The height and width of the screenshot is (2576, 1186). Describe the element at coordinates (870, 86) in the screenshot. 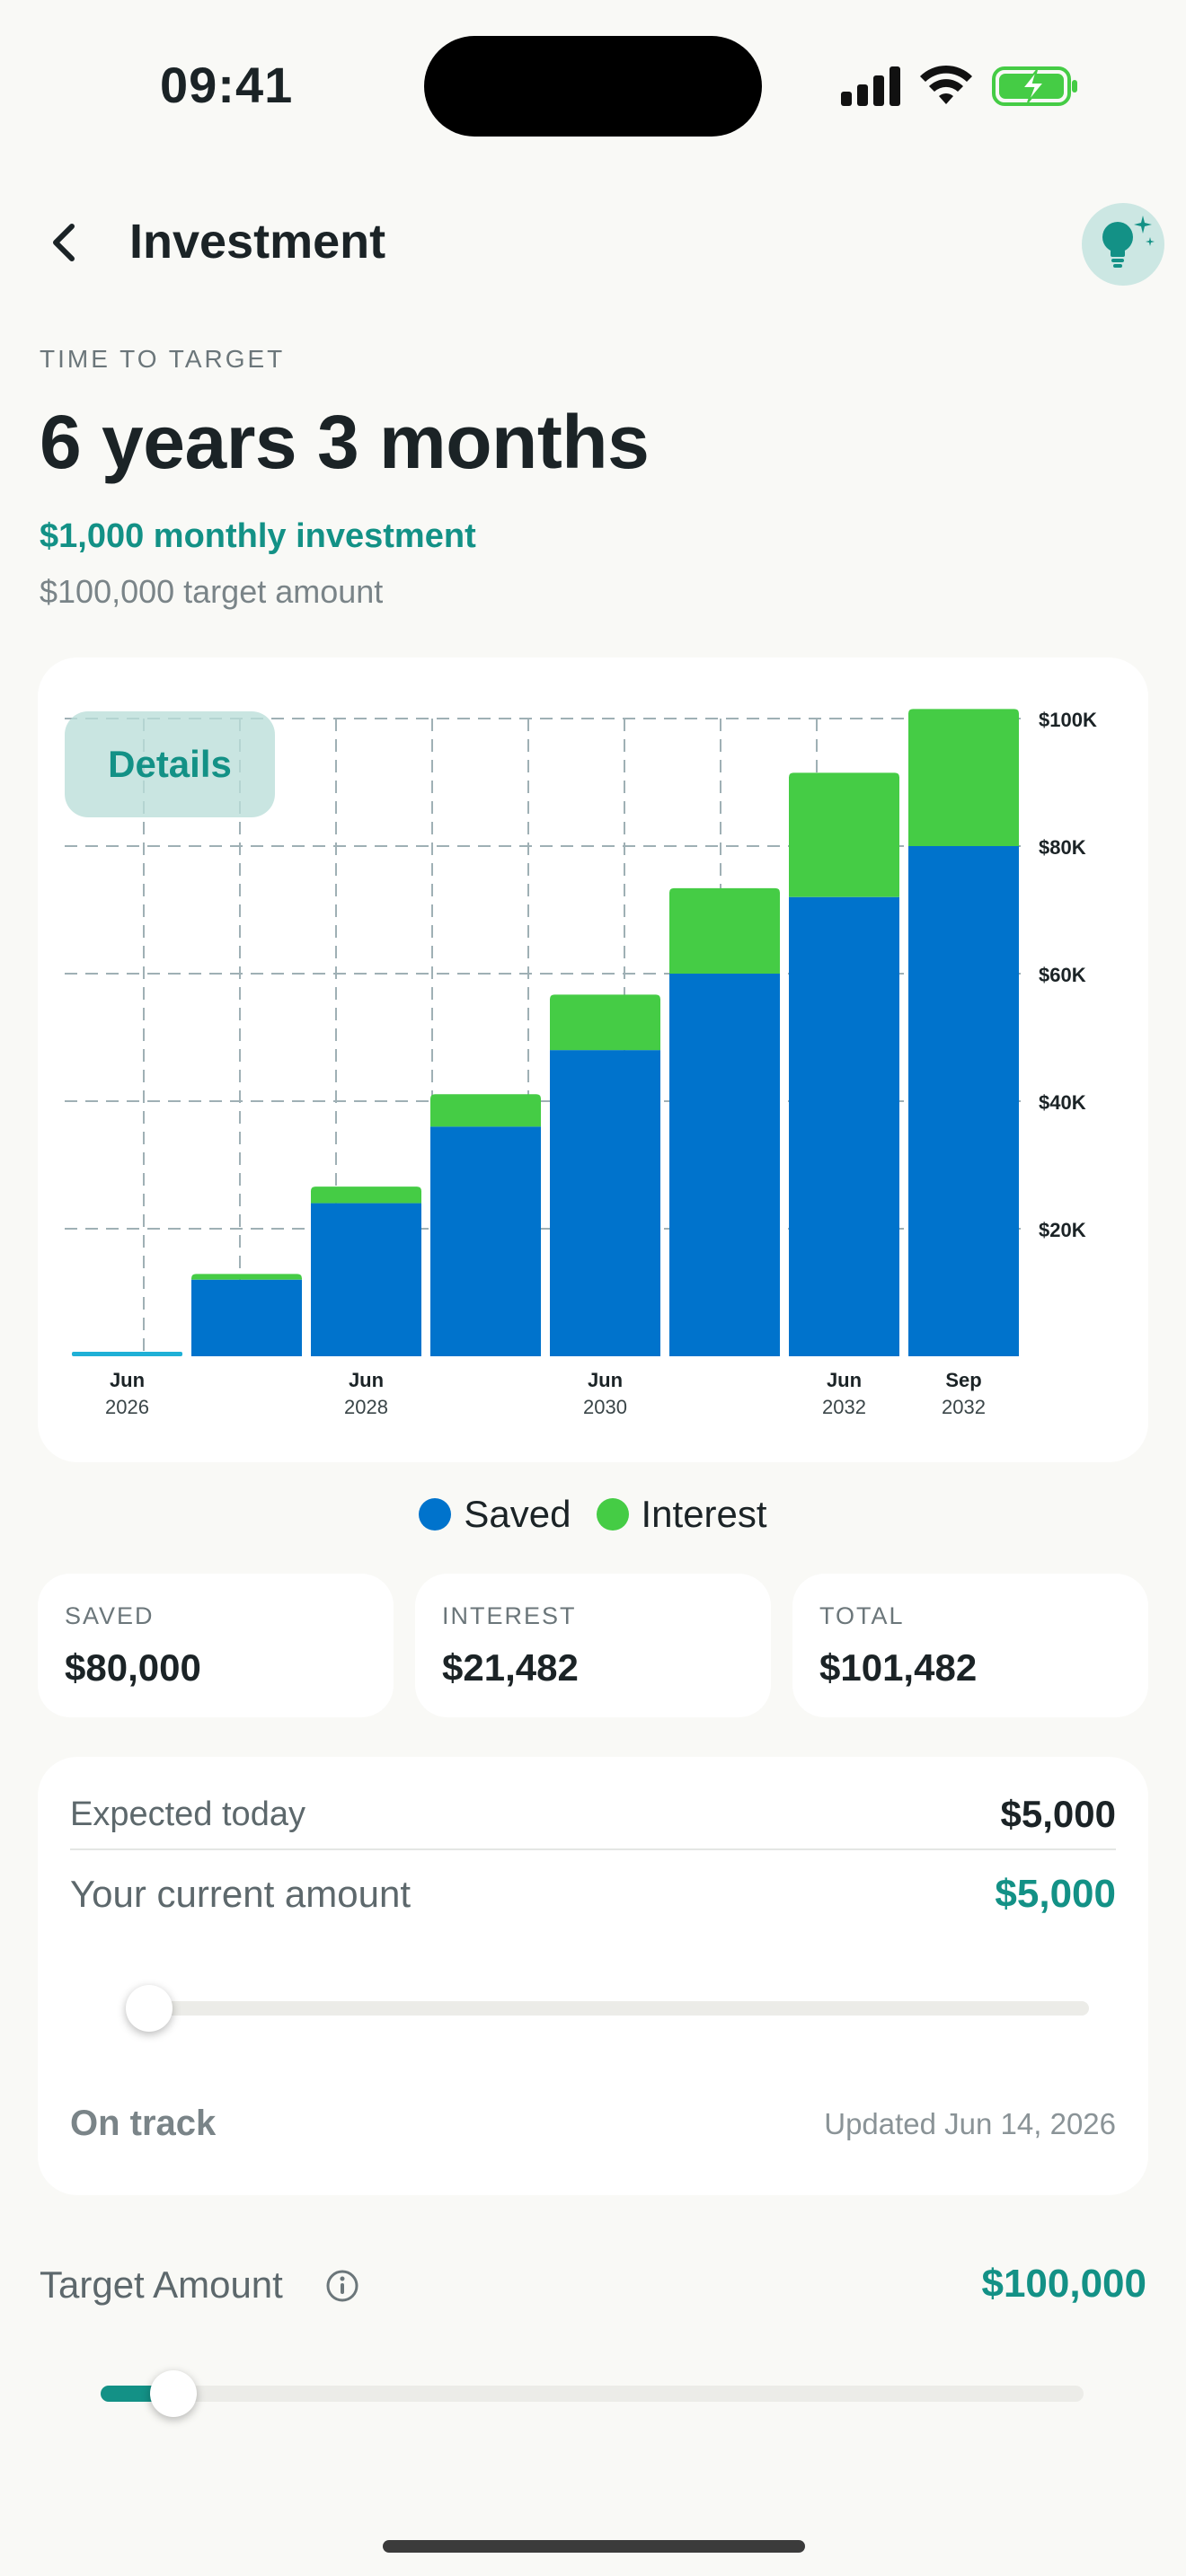

I see `cellular-signal-icon` at that location.